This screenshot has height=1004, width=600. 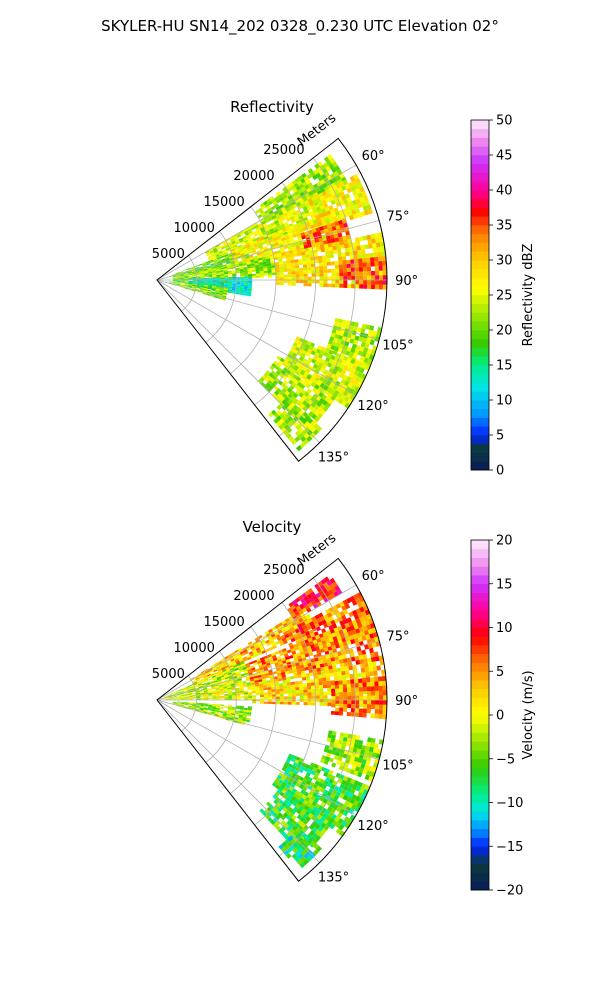 I want to click on colorbar-tick-label: 50, so click(x=504, y=121).